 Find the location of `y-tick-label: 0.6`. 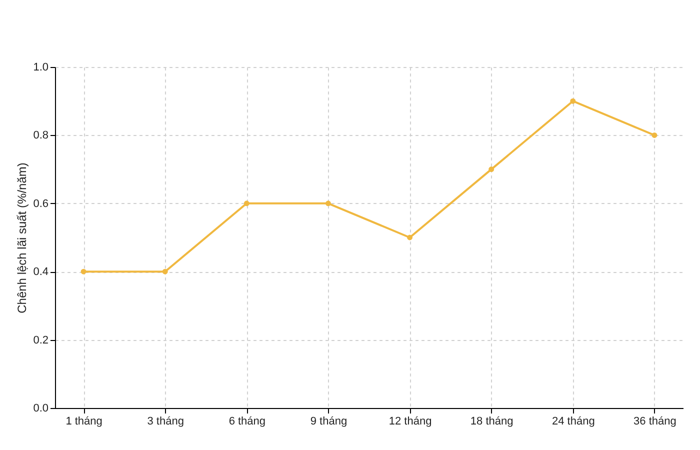

y-tick-label: 0.6 is located at coordinates (40, 204).